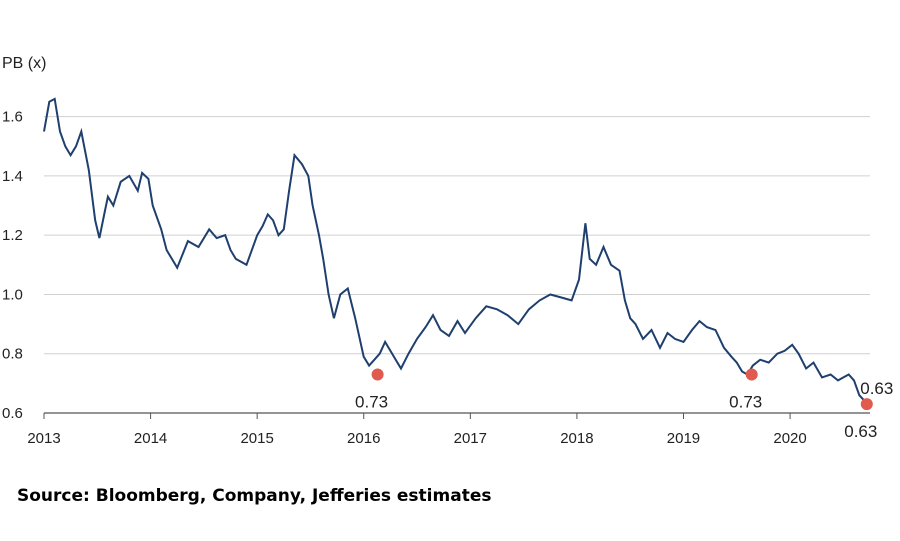 This screenshot has width=900, height=541. What do you see at coordinates (12, 294) in the screenshot?
I see `y-tick-label: 1.0` at bounding box center [12, 294].